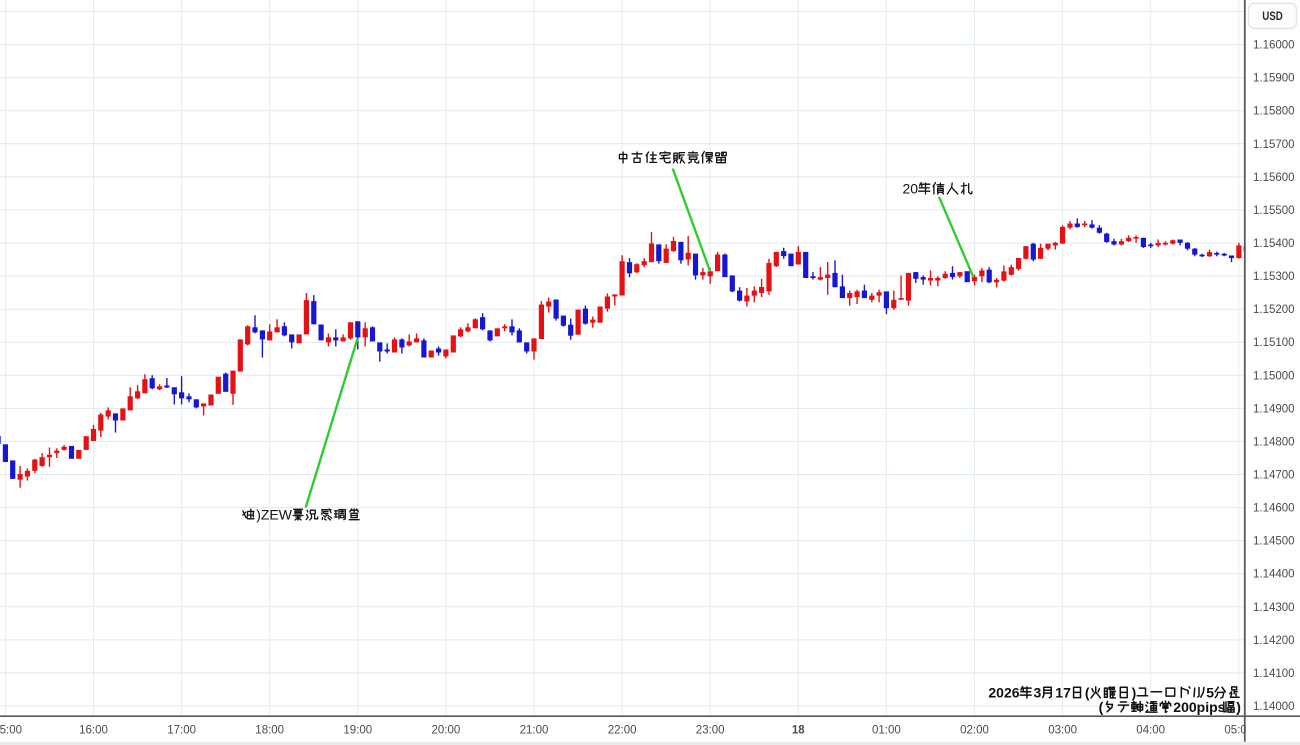 Image resolution: width=1300 pixels, height=745 pixels. What do you see at coordinates (1274, 211) in the screenshot?
I see `svg-text: 1.15500` at bounding box center [1274, 211].